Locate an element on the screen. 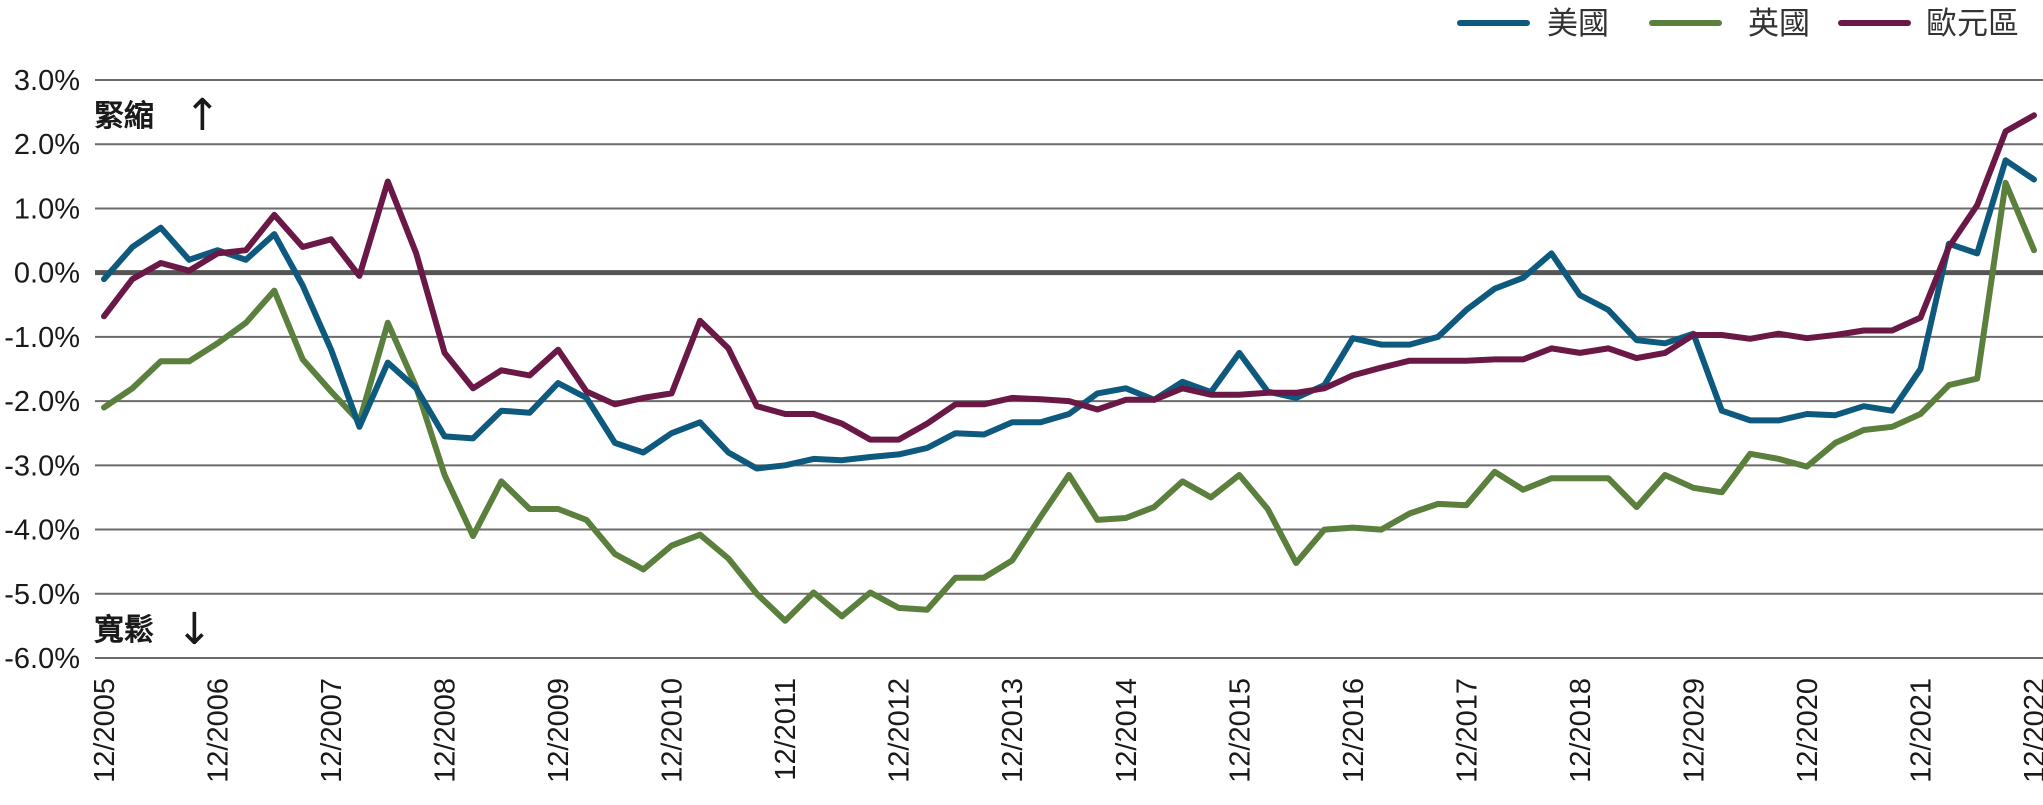 This screenshot has height=805, width=2043. legend: 美國 英國 歐元區 is located at coordinates (1738, 24).